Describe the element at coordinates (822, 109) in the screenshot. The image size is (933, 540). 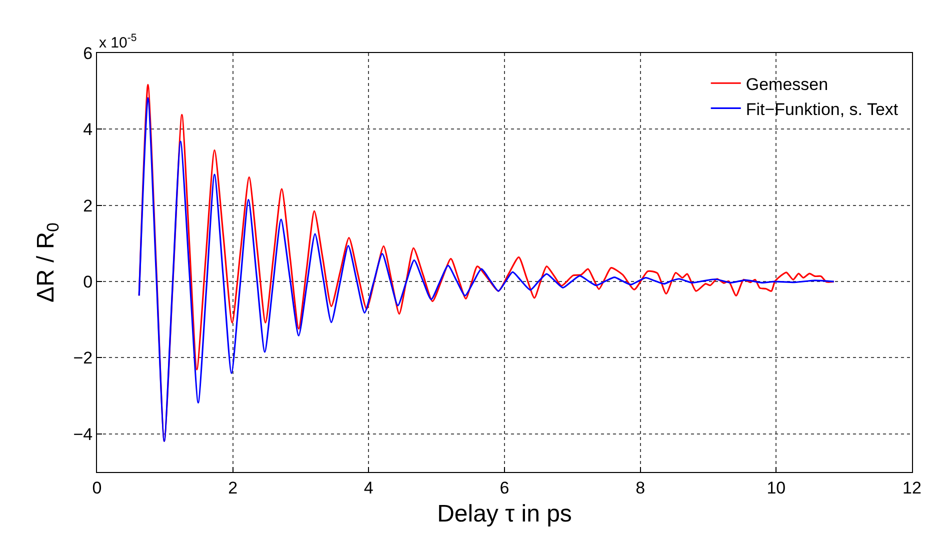
I see `legend-label: Fit−Funktion, s. Text` at that location.